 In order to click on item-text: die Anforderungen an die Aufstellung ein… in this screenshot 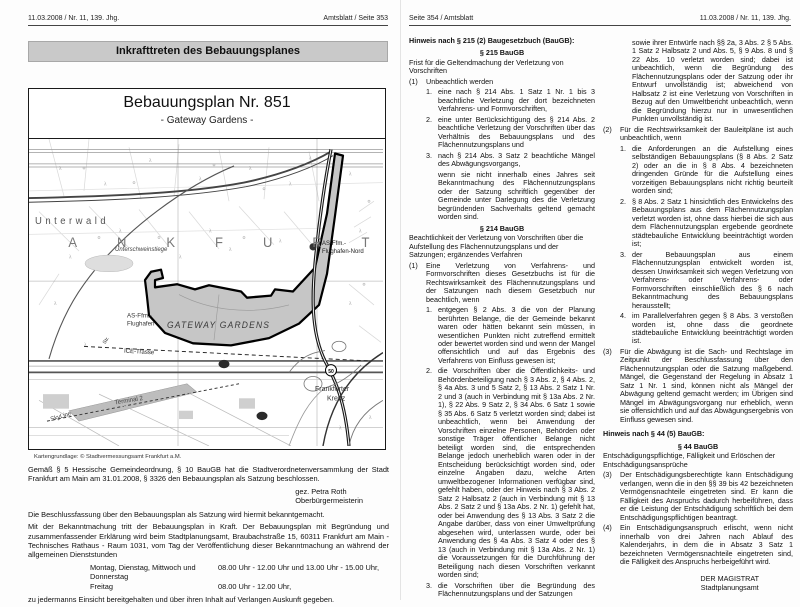, I will do `click(712, 169)`.